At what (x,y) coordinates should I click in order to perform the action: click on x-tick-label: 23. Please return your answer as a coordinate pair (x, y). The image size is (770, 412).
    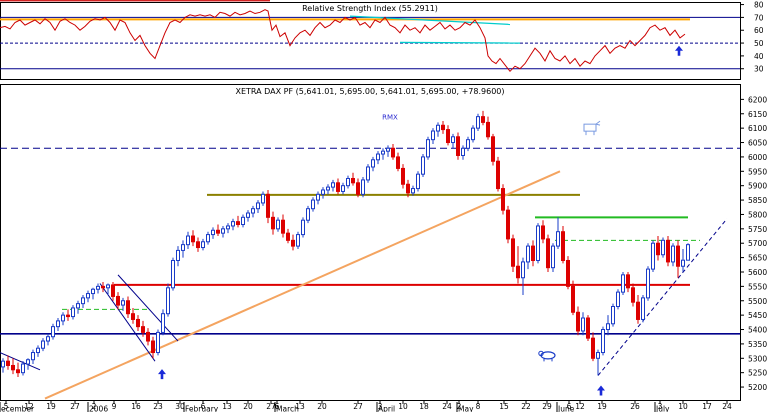
    Looking at the image, I should click on (158, 406).